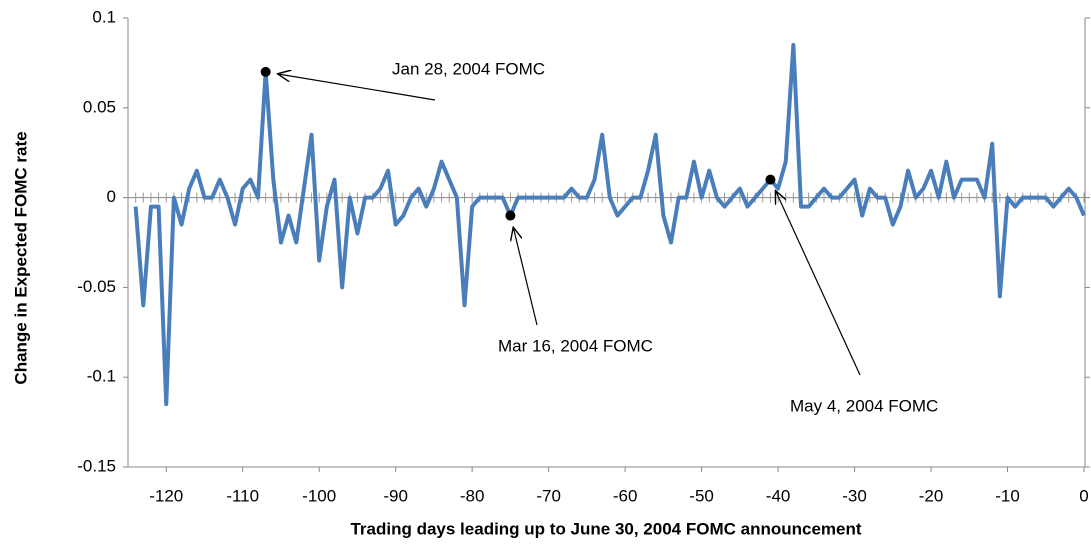 This screenshot has width=1091, height=545. I want to click on x-tick-label: -30, so click(854, 495).